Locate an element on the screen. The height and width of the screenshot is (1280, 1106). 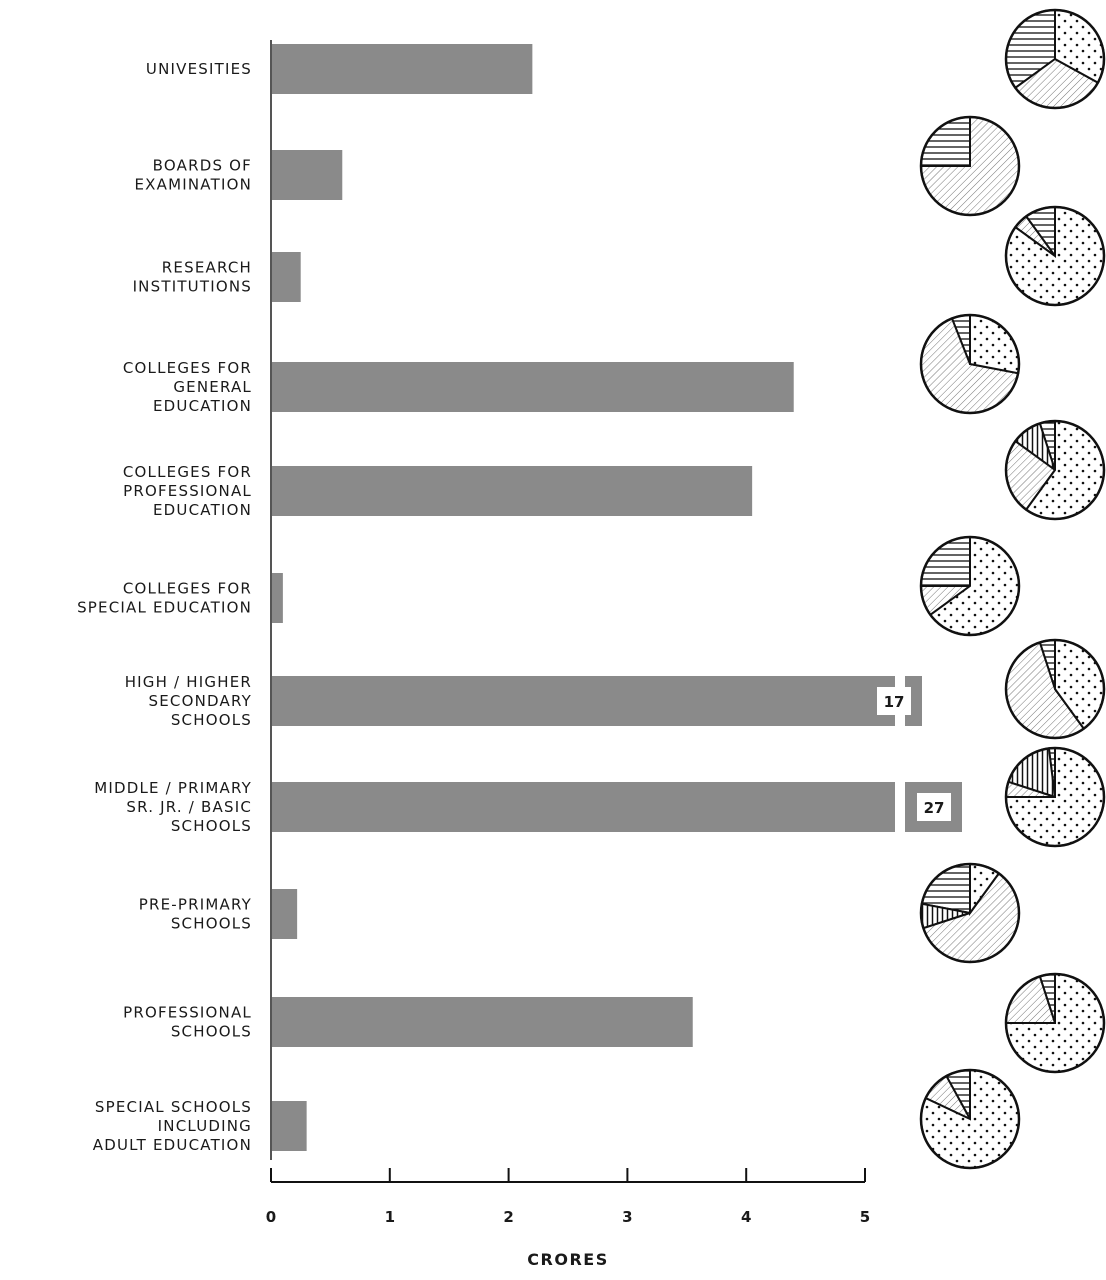
category-label-line: RESEARCH is located at coordinates (207, 268).